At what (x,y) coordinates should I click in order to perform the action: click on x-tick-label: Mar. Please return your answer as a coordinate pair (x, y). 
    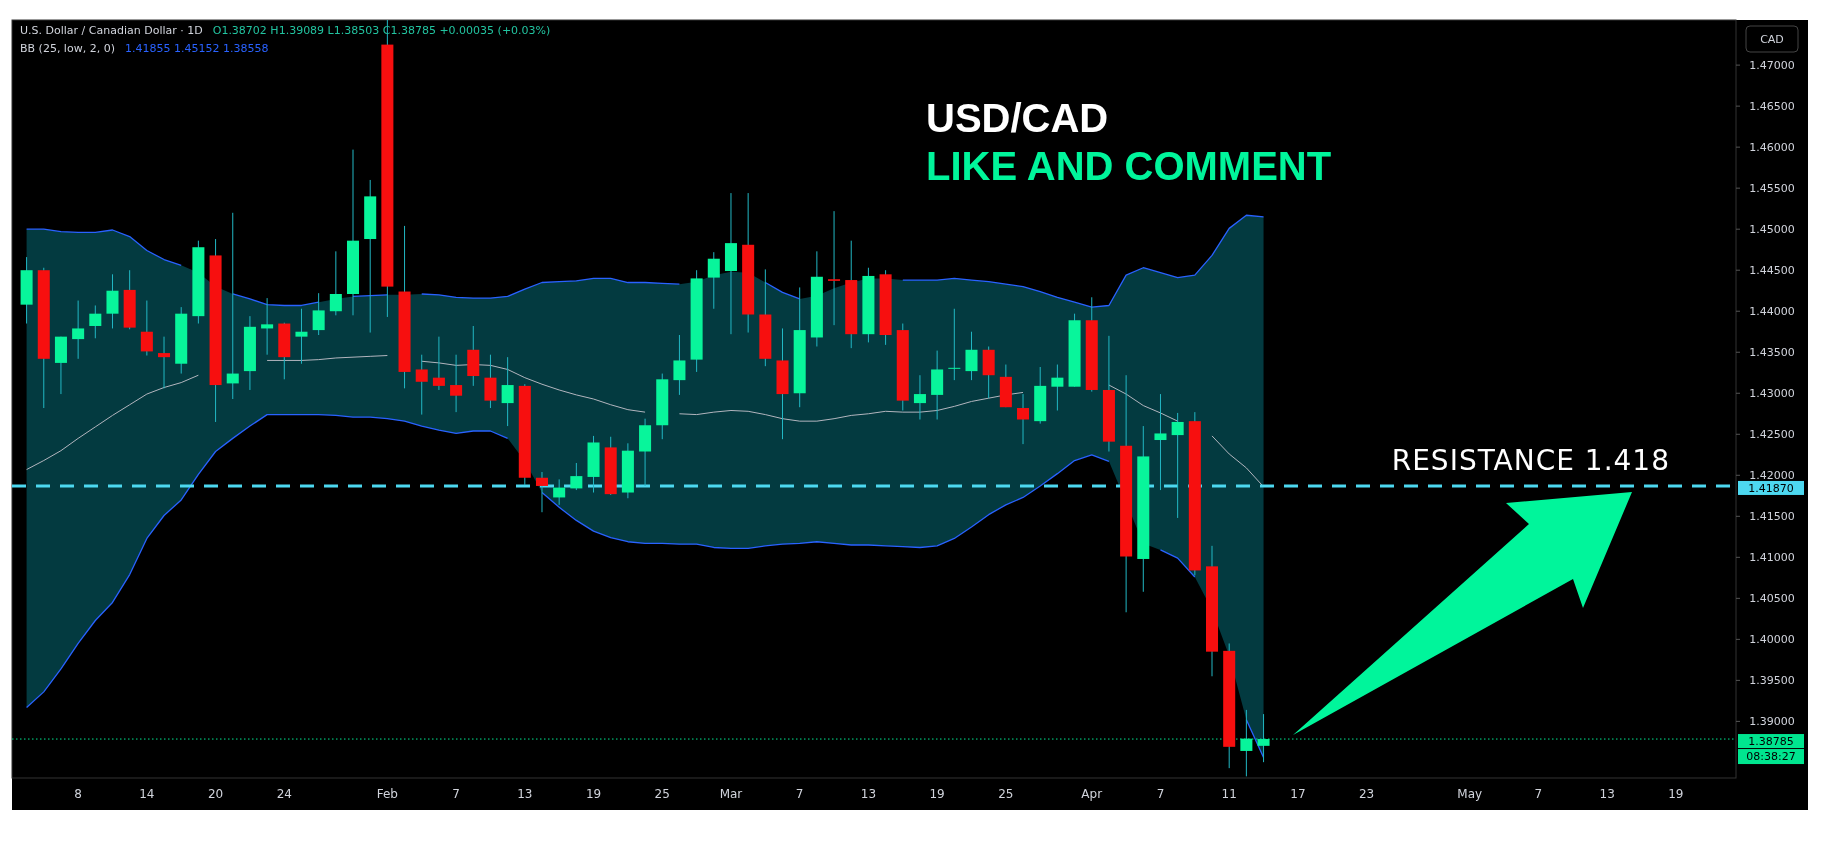
    Looking at the image, I should click on (731, 794).